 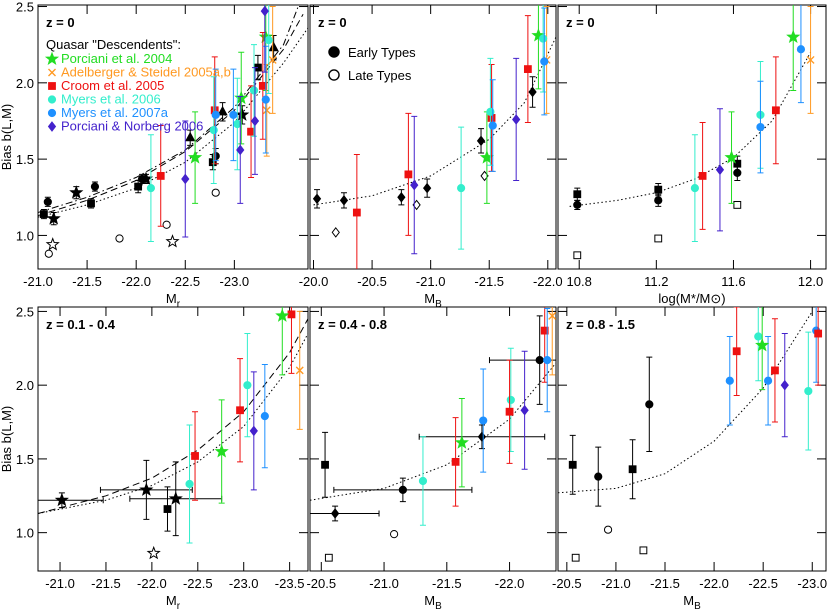 I want to click on x-axis-label-sub: B, so click(x=438, y=605).